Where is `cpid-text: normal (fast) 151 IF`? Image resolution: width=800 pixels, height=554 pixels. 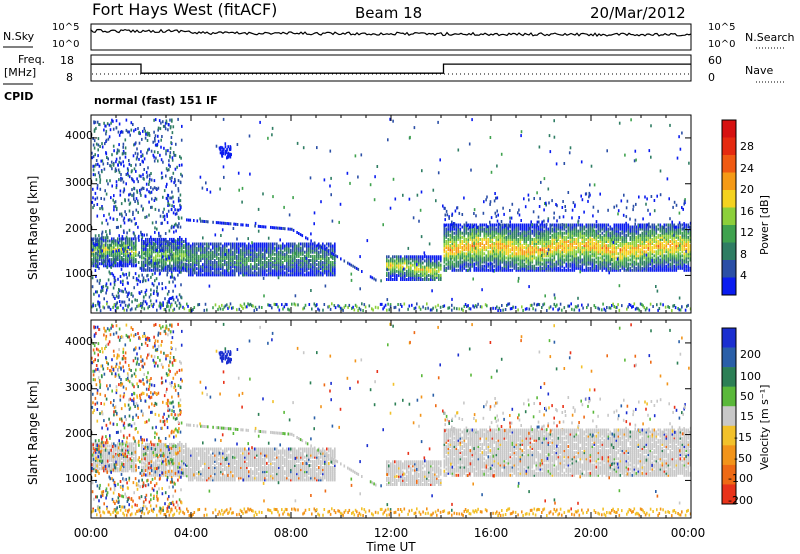
cpid-text: normal (fast) 151 IF is located at coordinates (156, 100).